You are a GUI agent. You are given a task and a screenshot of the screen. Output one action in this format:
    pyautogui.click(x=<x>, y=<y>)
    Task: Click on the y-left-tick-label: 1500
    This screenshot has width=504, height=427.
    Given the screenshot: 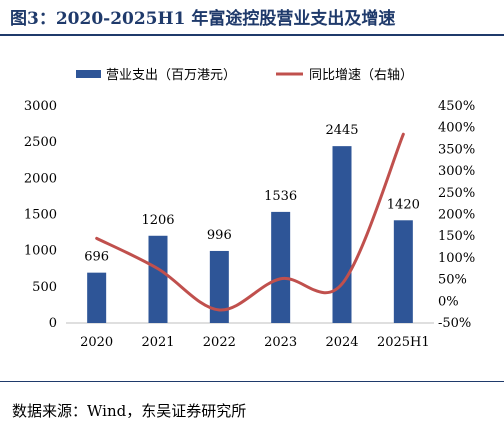 What is the action you would take?
    pyautogui.click(x=40, y=215)
    